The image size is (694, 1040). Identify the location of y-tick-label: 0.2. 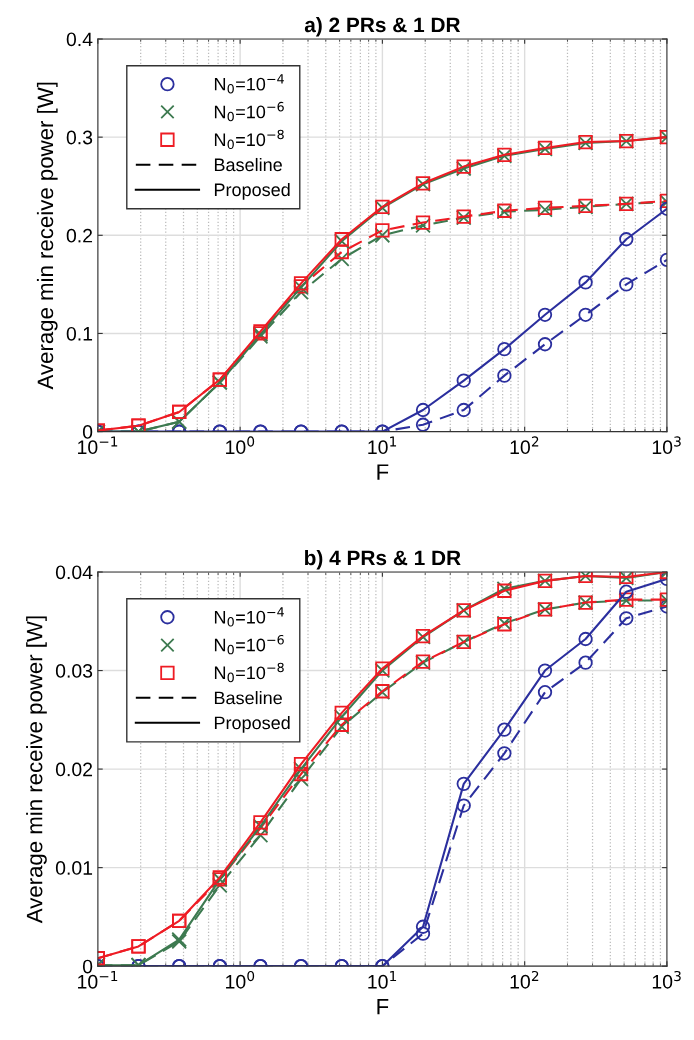
(79, 235).